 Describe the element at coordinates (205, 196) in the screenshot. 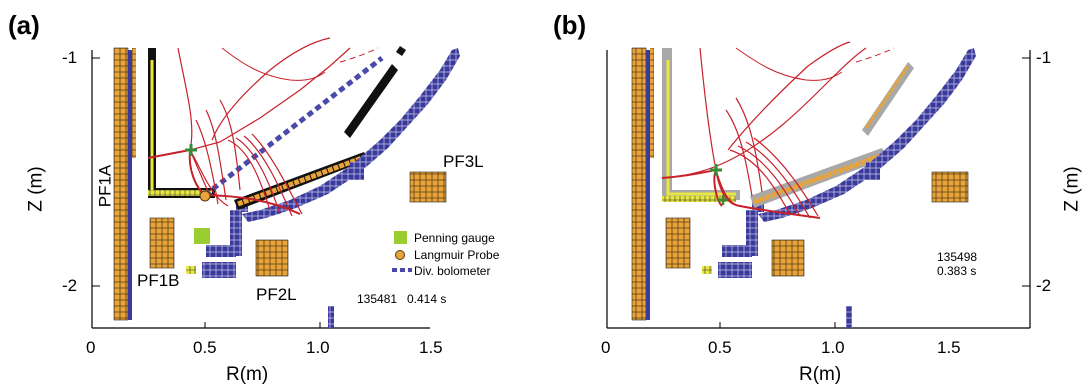

I see `panel-a-langmuir-probe` at that location.